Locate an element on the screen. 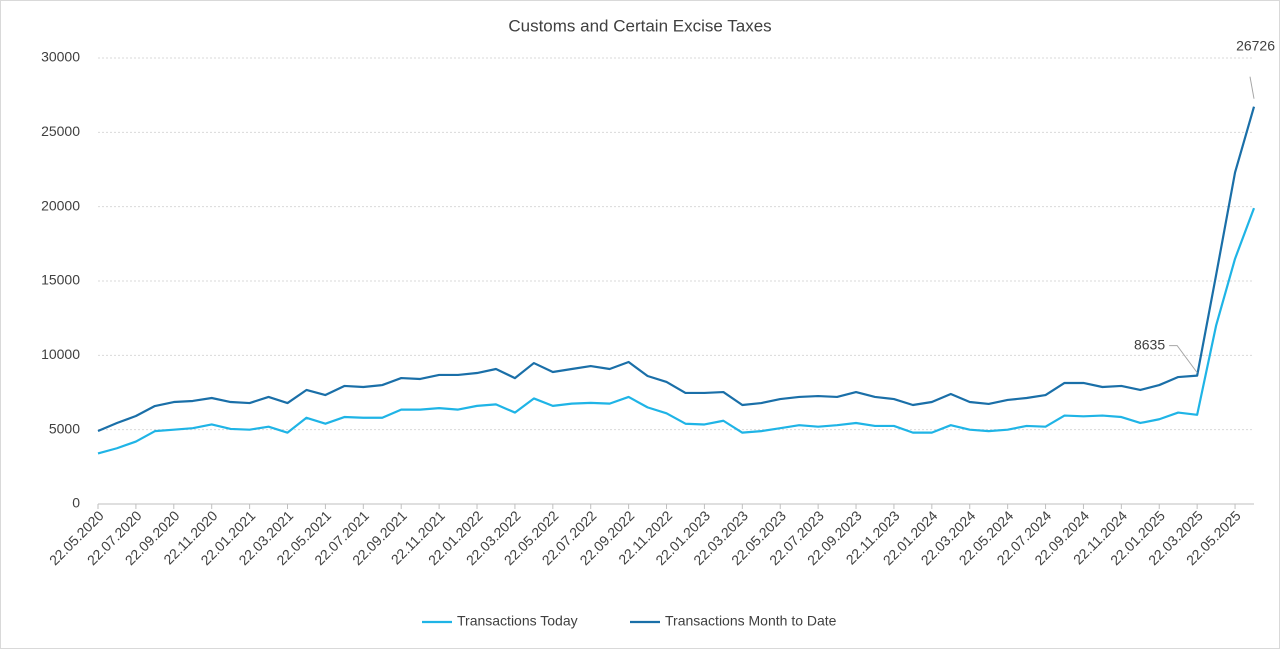  y-tick-label: 15000 is located at coordinates (60, 280).